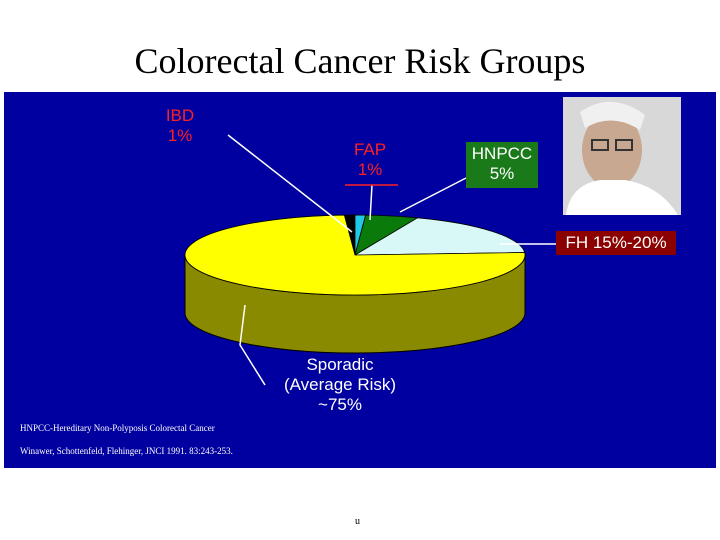 This screenshot has height=540, width=720. What do you see at coordinates (370, 149) in the screenshot?
I see `category-label: FAP` at bounding box center [370, 149].